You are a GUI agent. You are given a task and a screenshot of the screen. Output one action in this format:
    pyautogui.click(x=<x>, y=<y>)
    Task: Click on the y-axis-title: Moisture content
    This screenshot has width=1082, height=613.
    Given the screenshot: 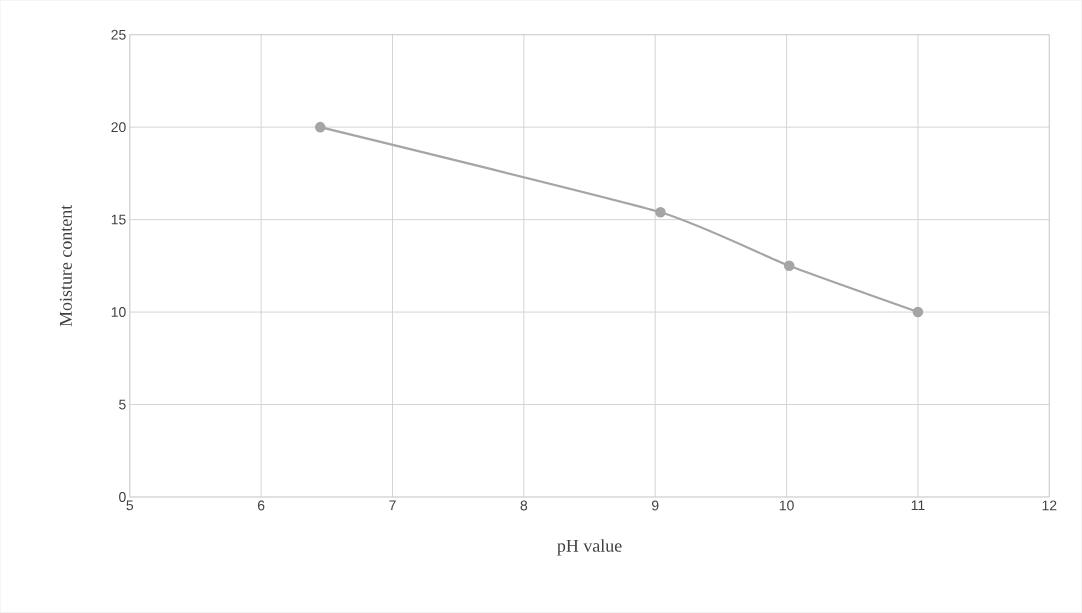 What is the action you would take?
    pyautogui.click(x=65, y=266)
    